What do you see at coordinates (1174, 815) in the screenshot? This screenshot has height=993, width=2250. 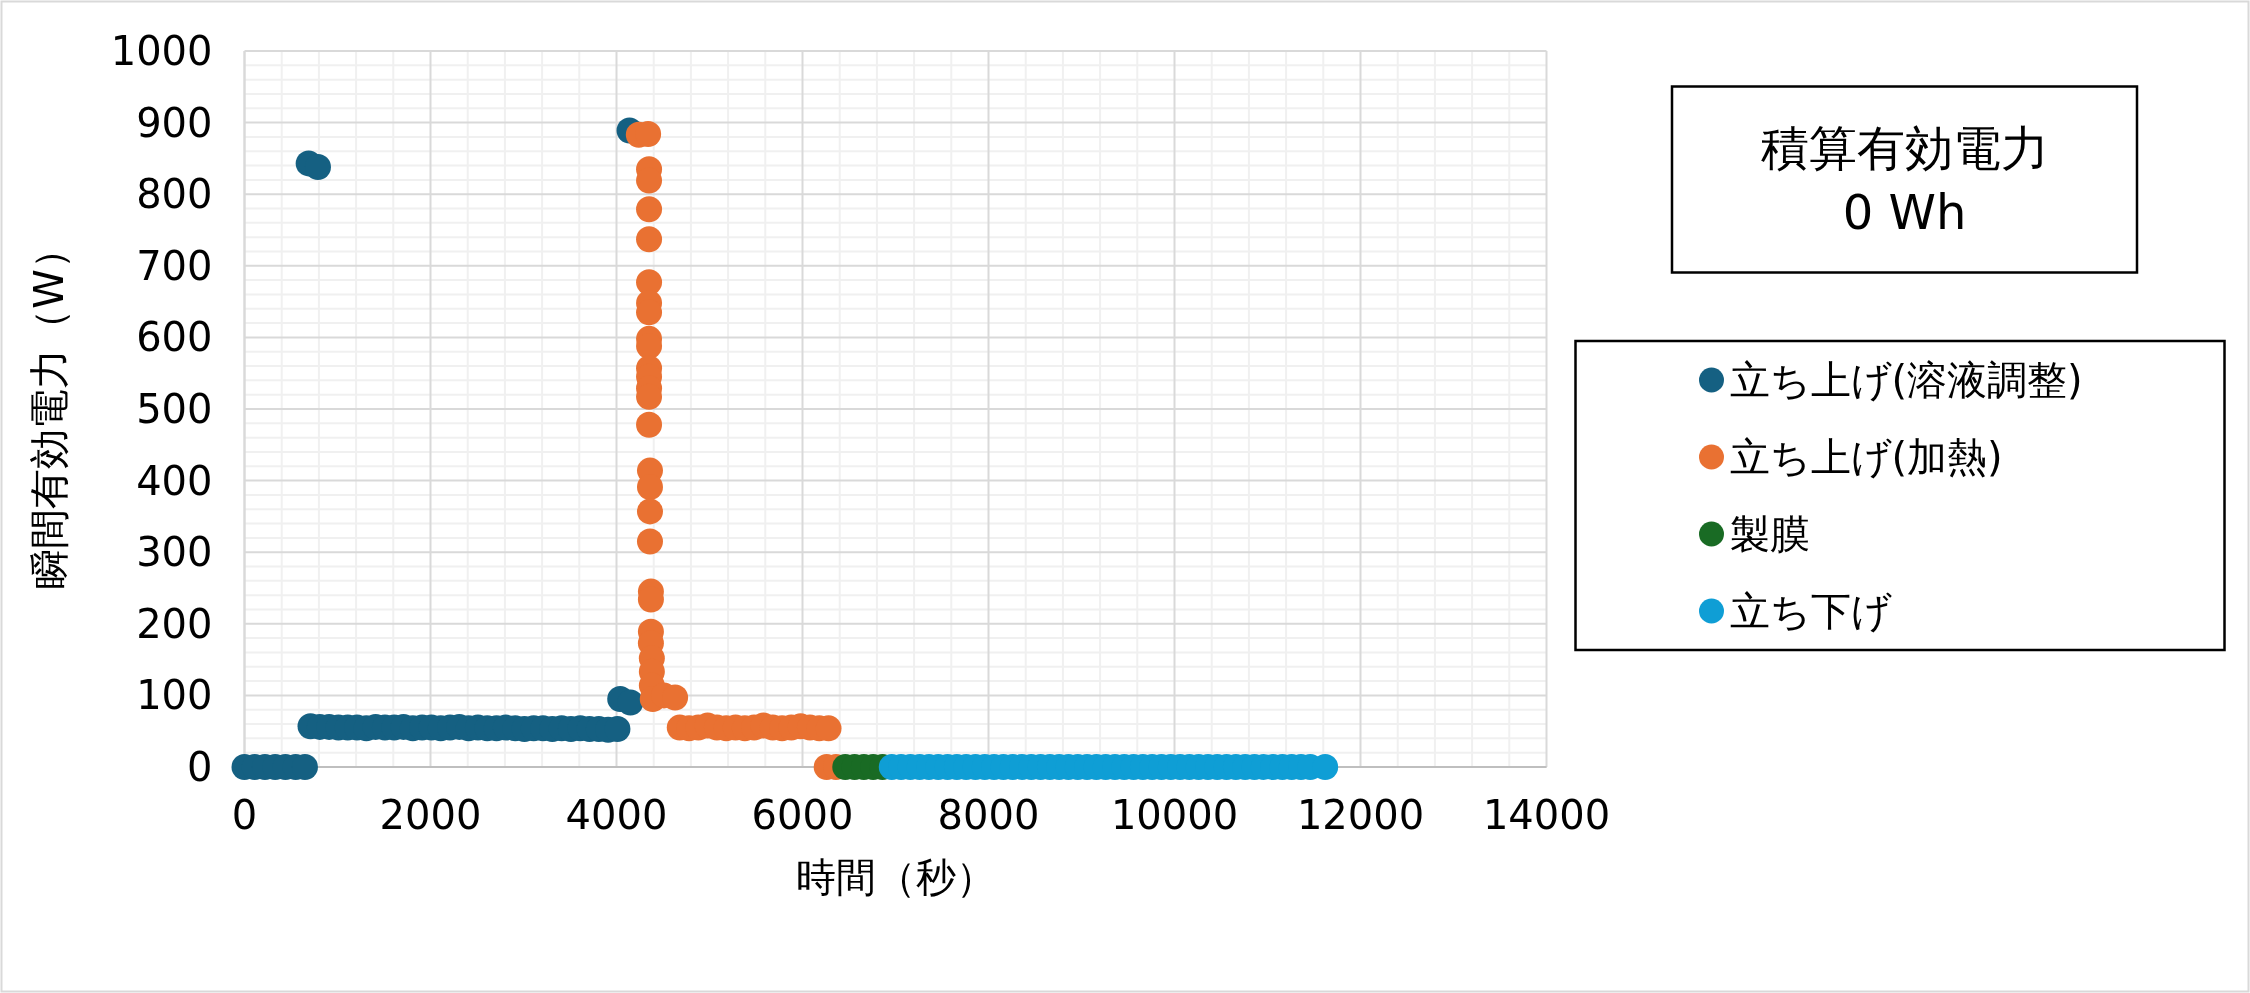 I see `x-tick-label: 10000` at bounding box center [1174, 815].